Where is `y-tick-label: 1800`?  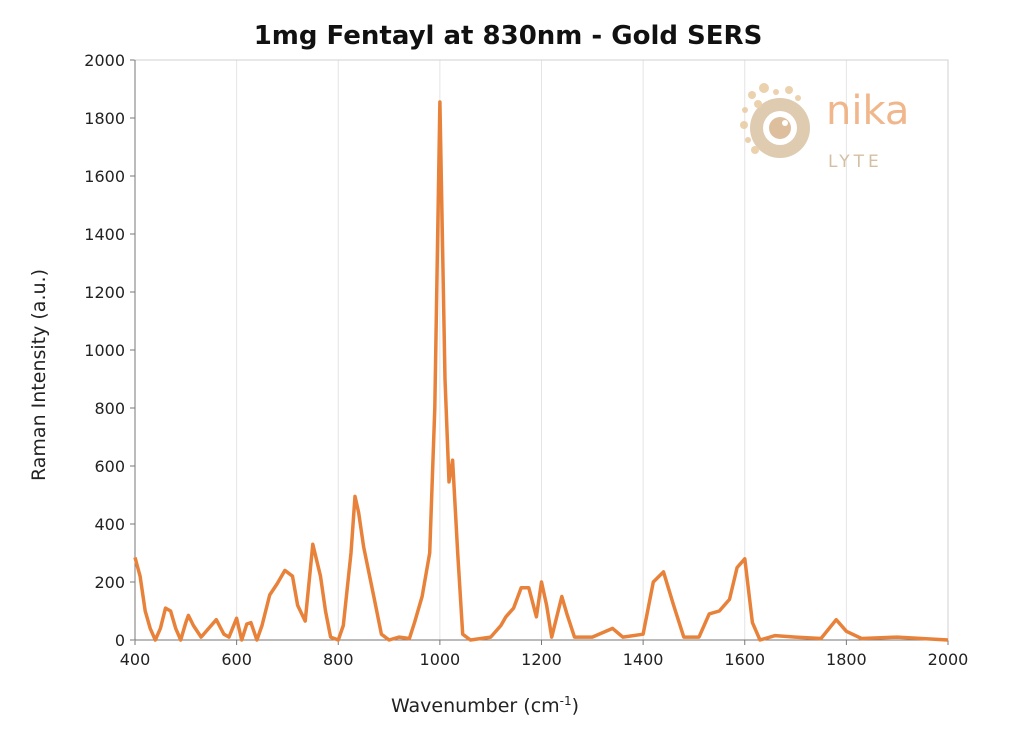
y-tick-label: 1800 is located at coordinates (104, 118).